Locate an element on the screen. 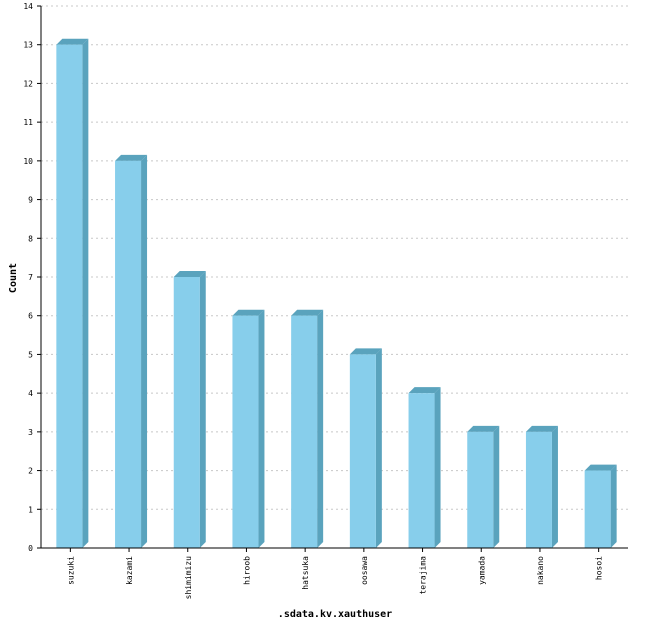  x-category-label: kazami is located at coordinates (129, 570).